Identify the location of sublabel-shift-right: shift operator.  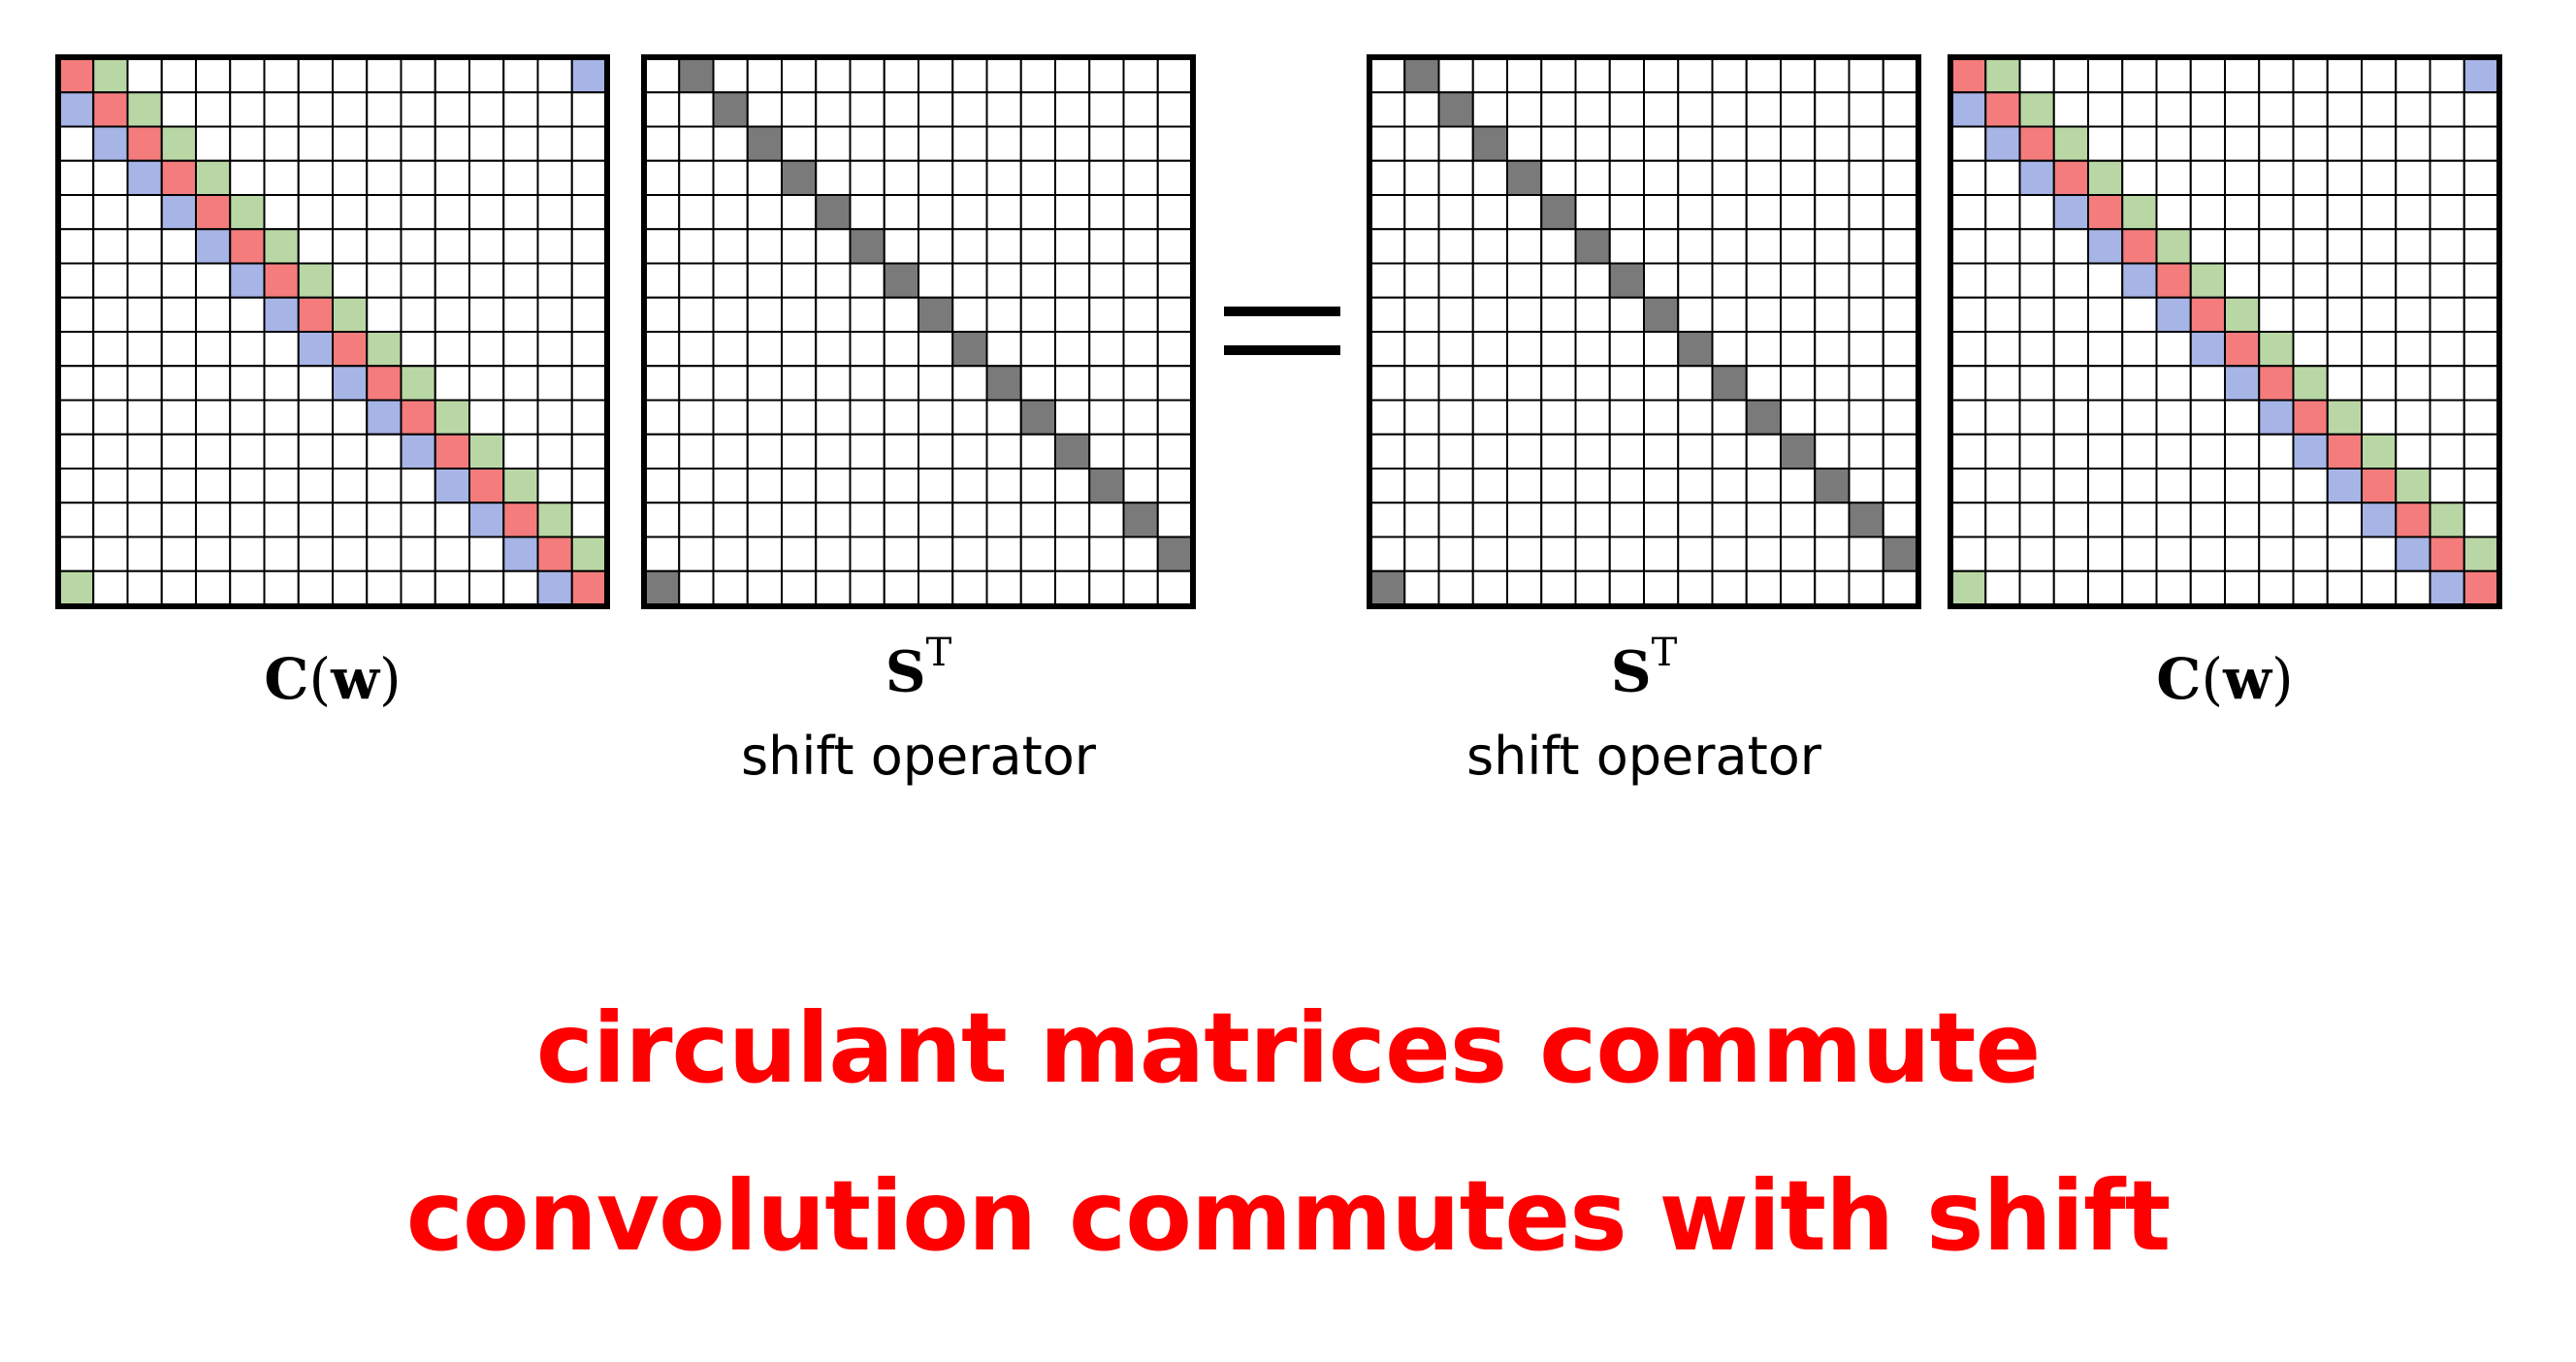
(1643, 756).